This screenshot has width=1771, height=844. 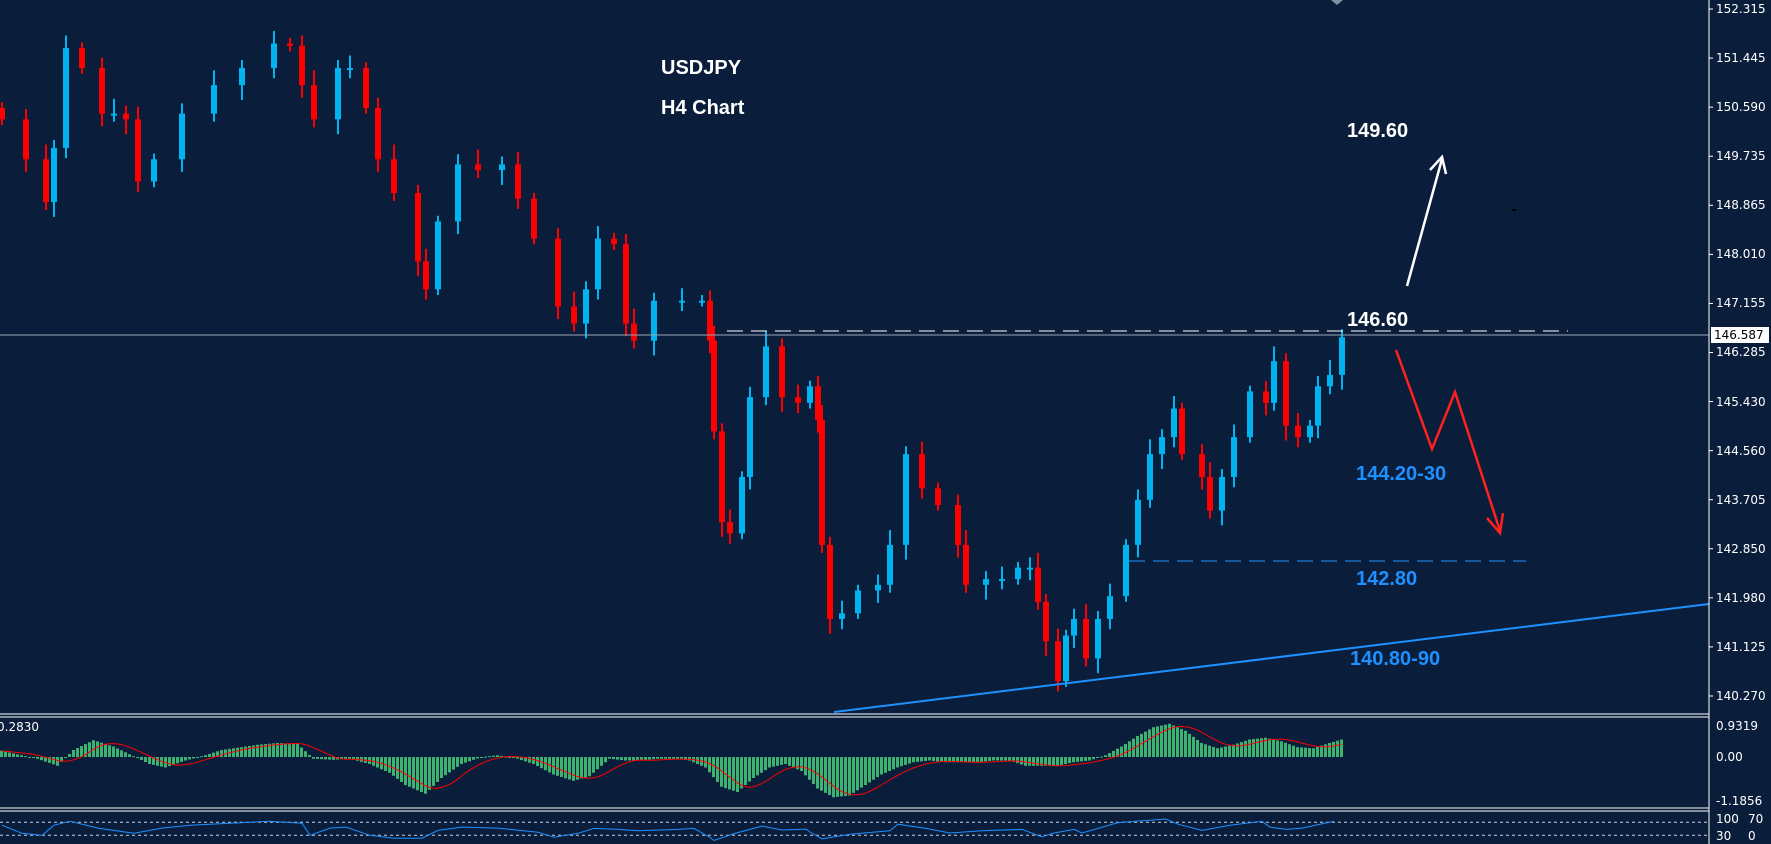 I want to click on chart-title: USDJPY, so click(x=701, y=68).